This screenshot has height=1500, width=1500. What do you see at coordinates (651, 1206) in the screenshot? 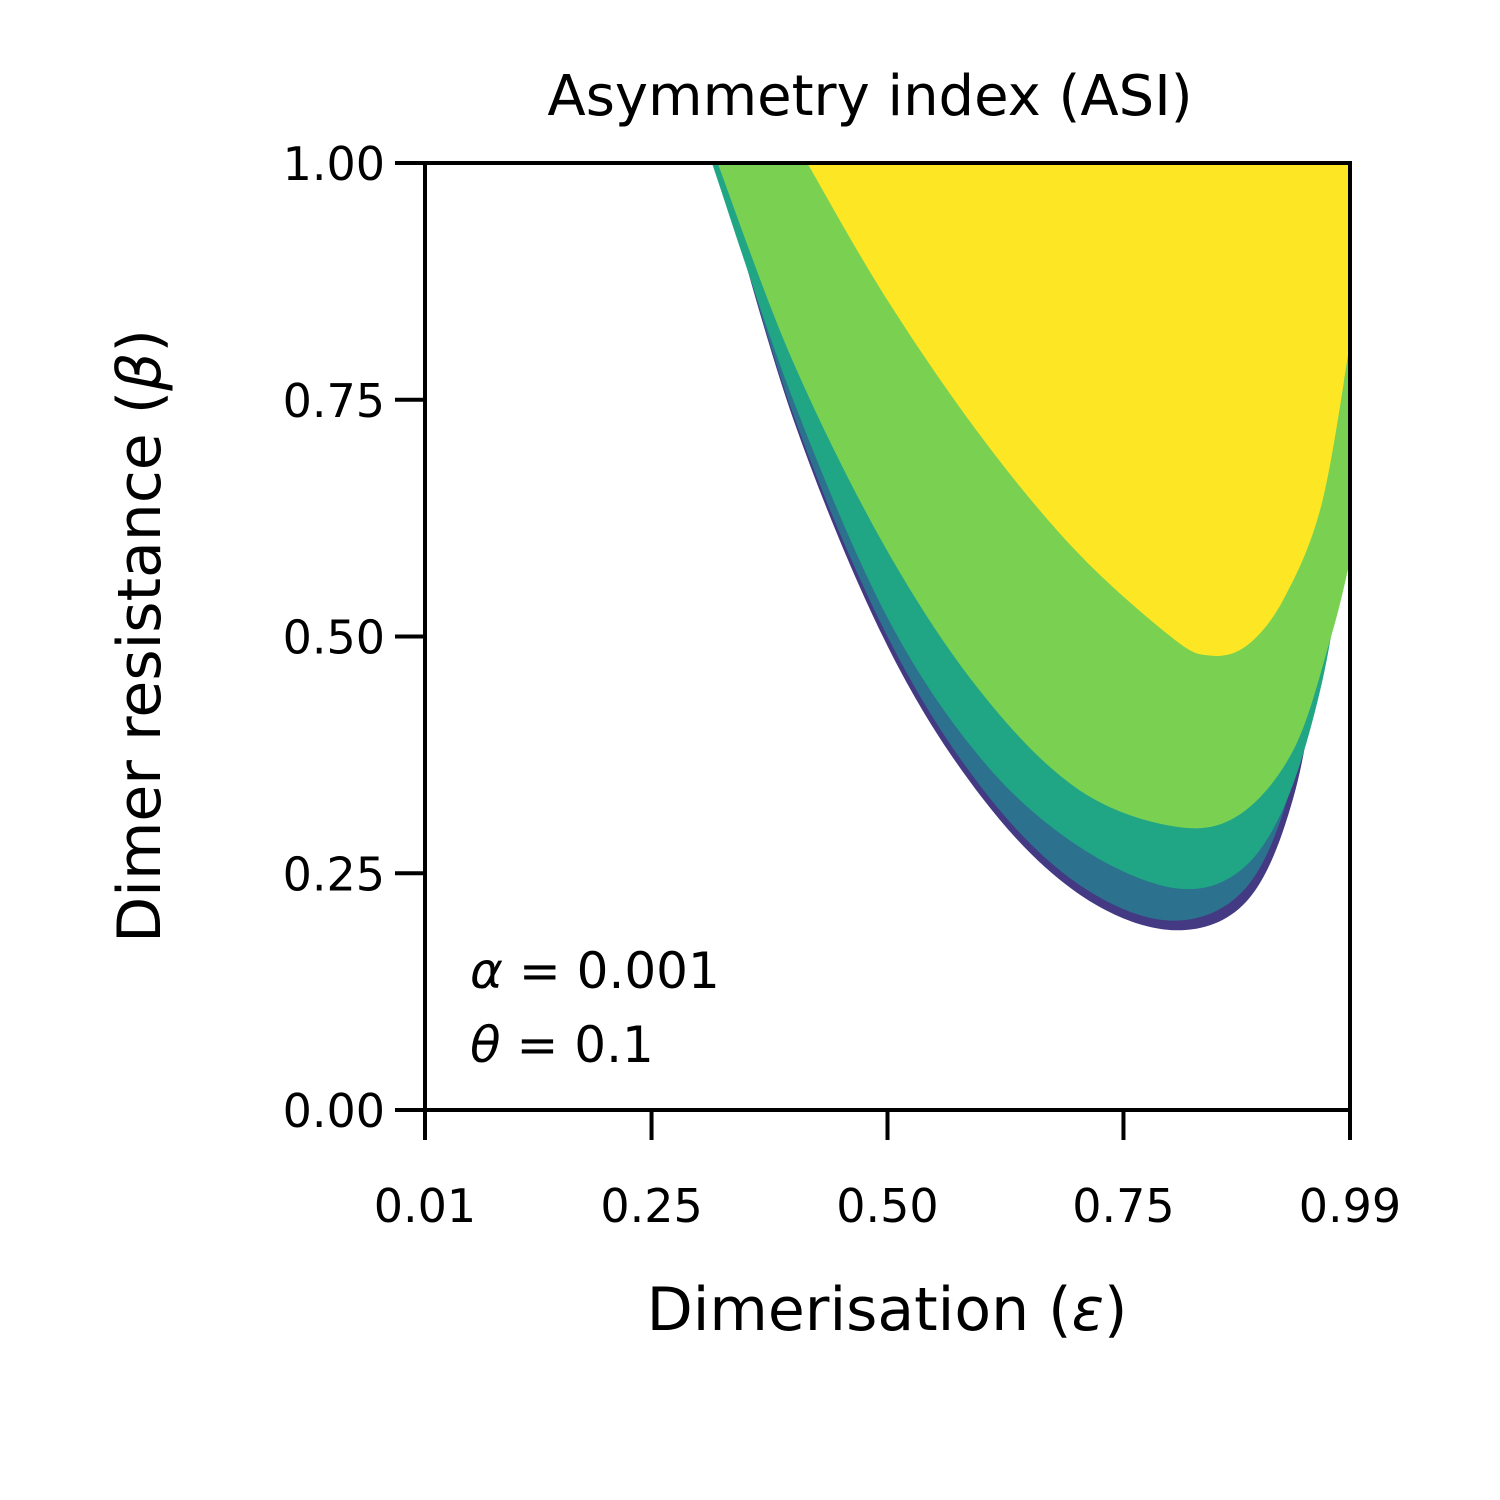
I see `x-tick-label: 0.25` at bounding box center [651, 1206].